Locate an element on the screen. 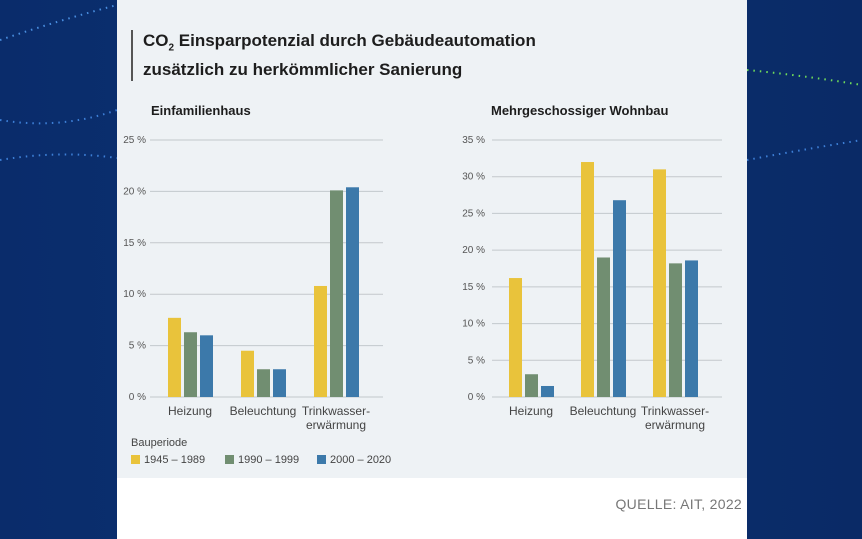  y-tick-label: 35 % is located at coordinates (473, 140).